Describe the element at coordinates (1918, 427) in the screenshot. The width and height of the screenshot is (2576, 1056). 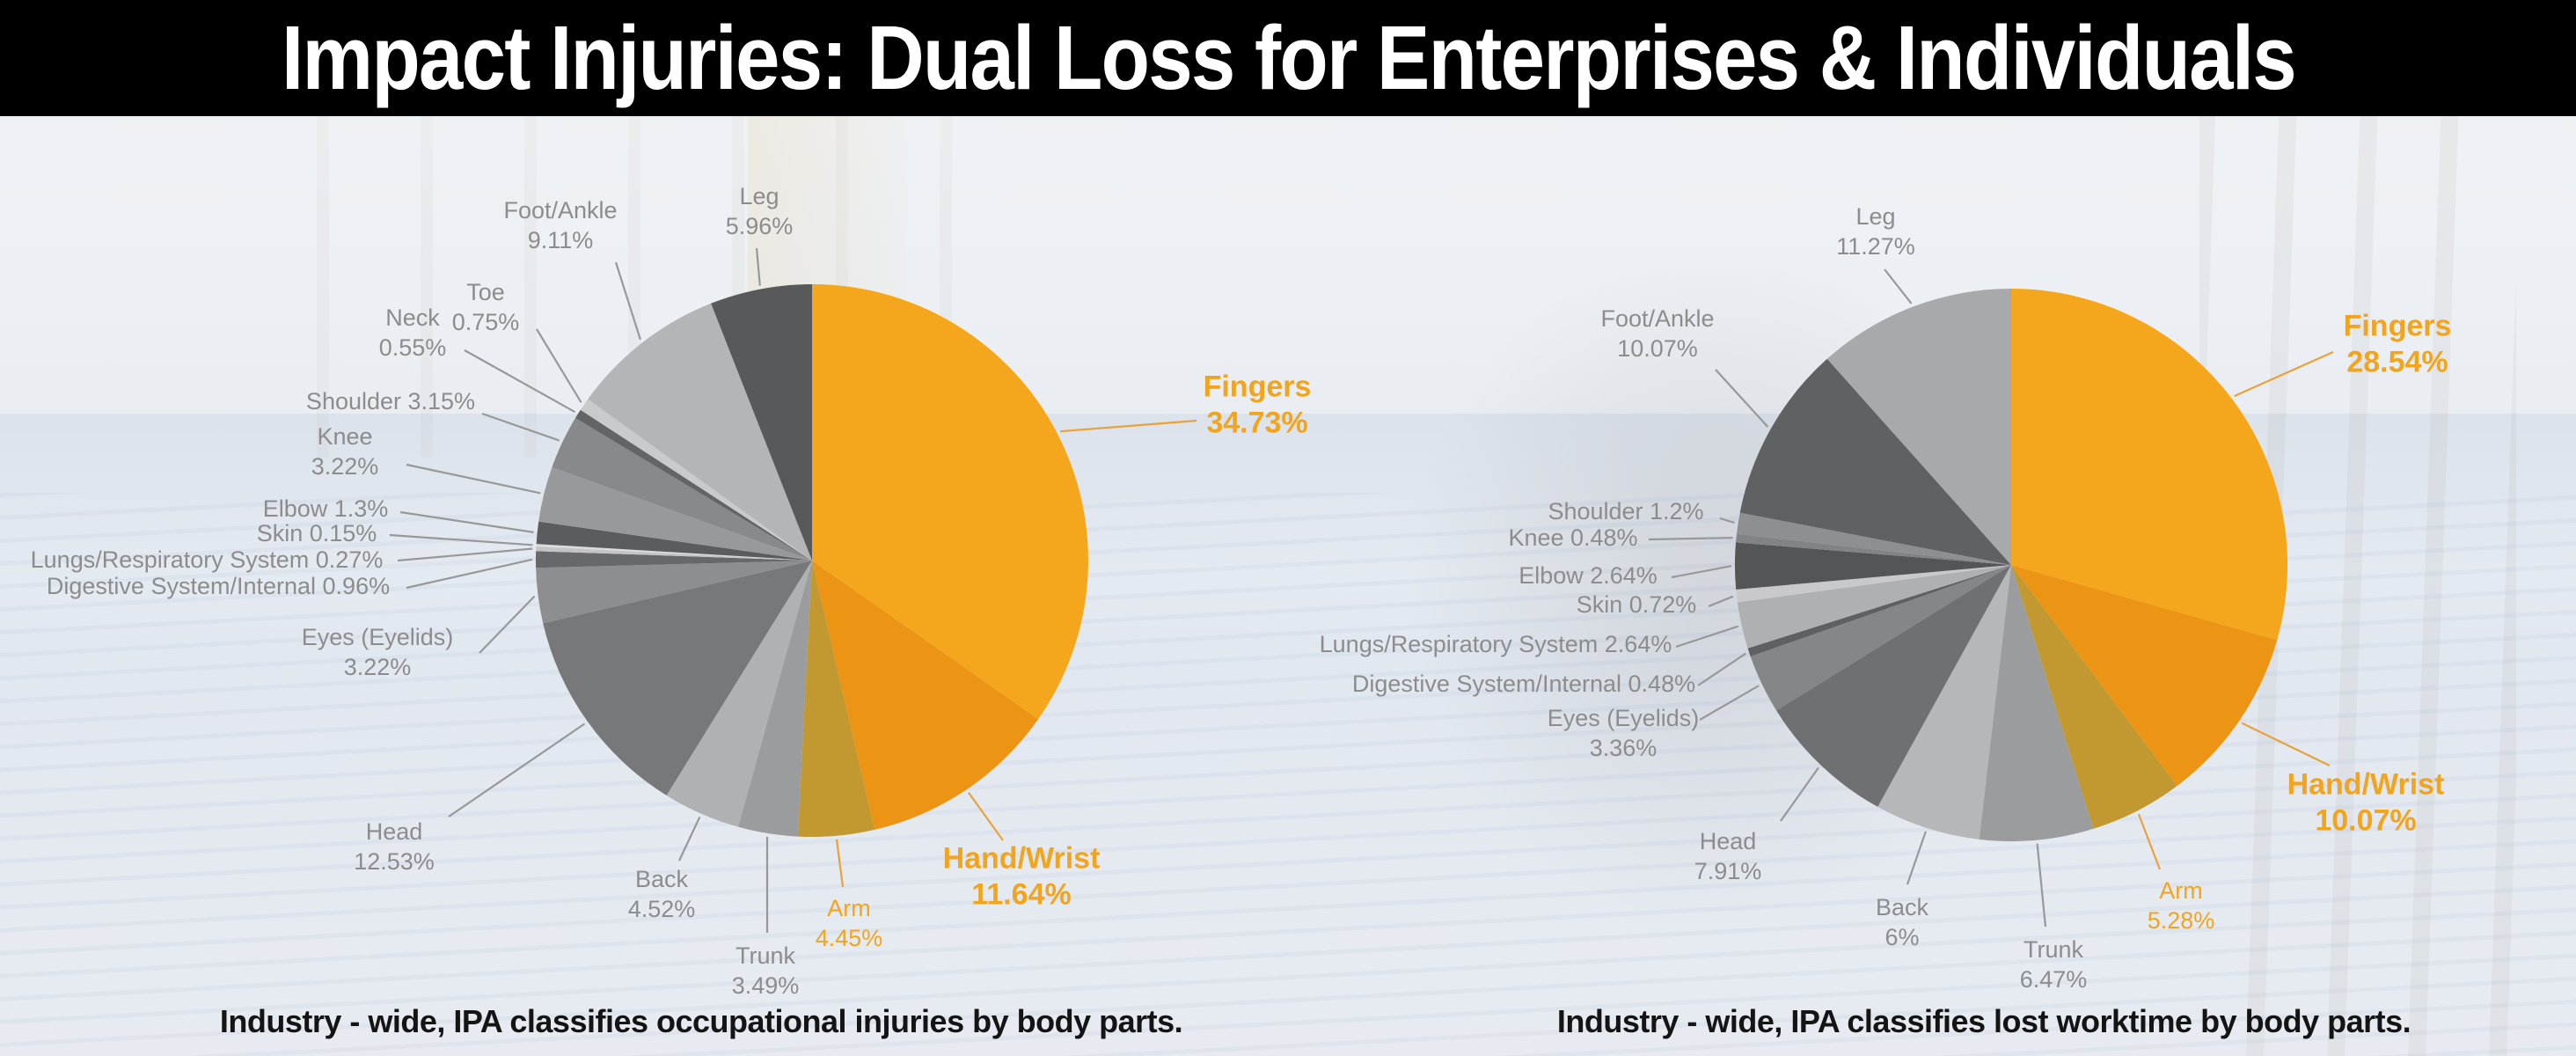
I see `chart2-slice-leg` at that location.